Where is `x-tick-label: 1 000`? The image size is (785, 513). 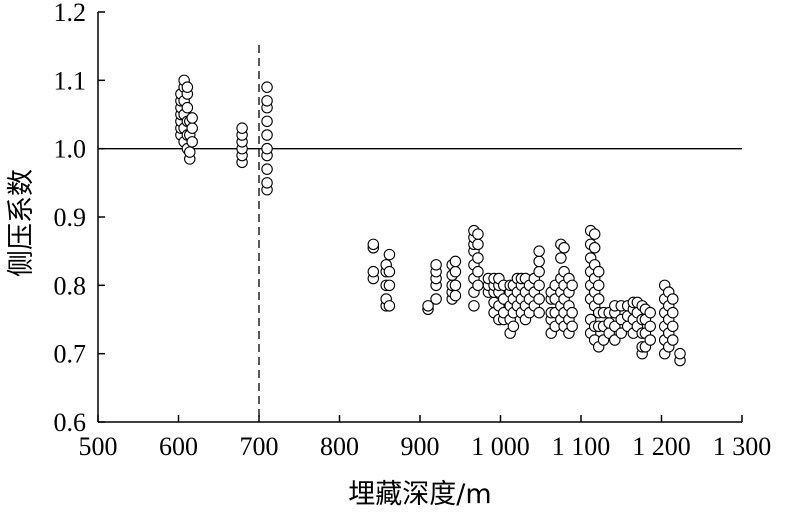
x-tick-label: 1 000 is located at coordinates (500, 446).